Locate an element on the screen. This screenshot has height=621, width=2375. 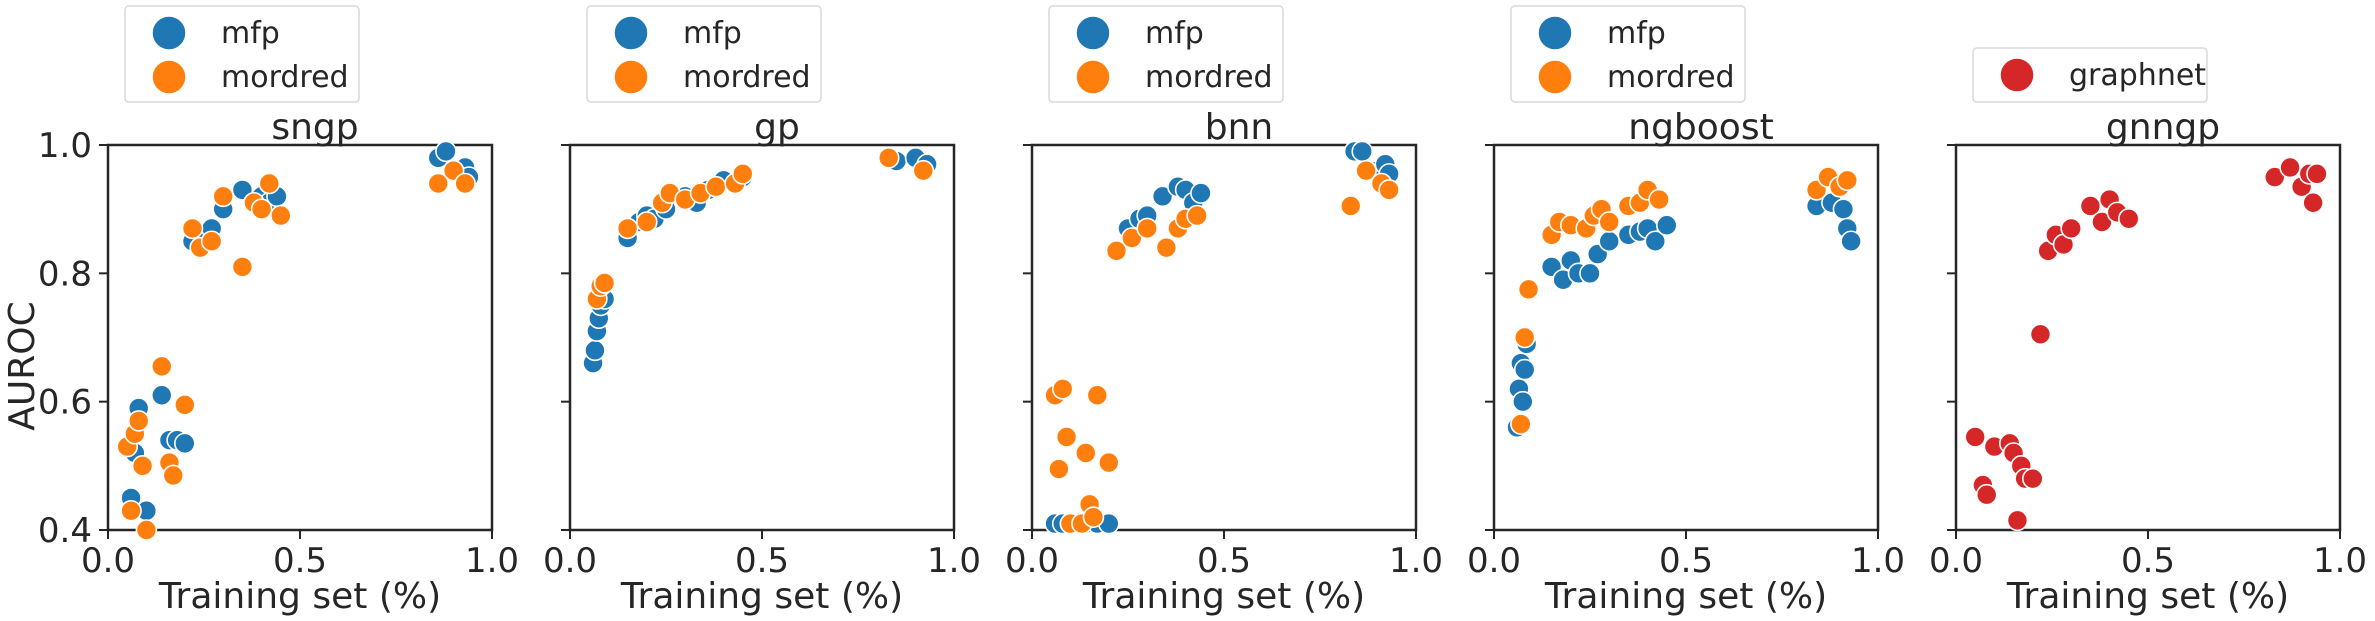
legend: graphnet is located at coordinates (2090, 75).